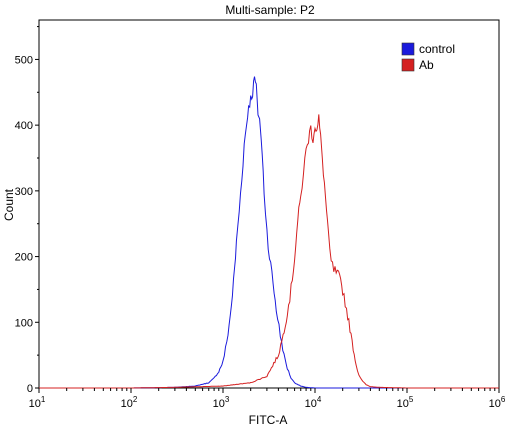  I want to click on y-axis: 0 100 200 300 400 500, so click(27, 210).